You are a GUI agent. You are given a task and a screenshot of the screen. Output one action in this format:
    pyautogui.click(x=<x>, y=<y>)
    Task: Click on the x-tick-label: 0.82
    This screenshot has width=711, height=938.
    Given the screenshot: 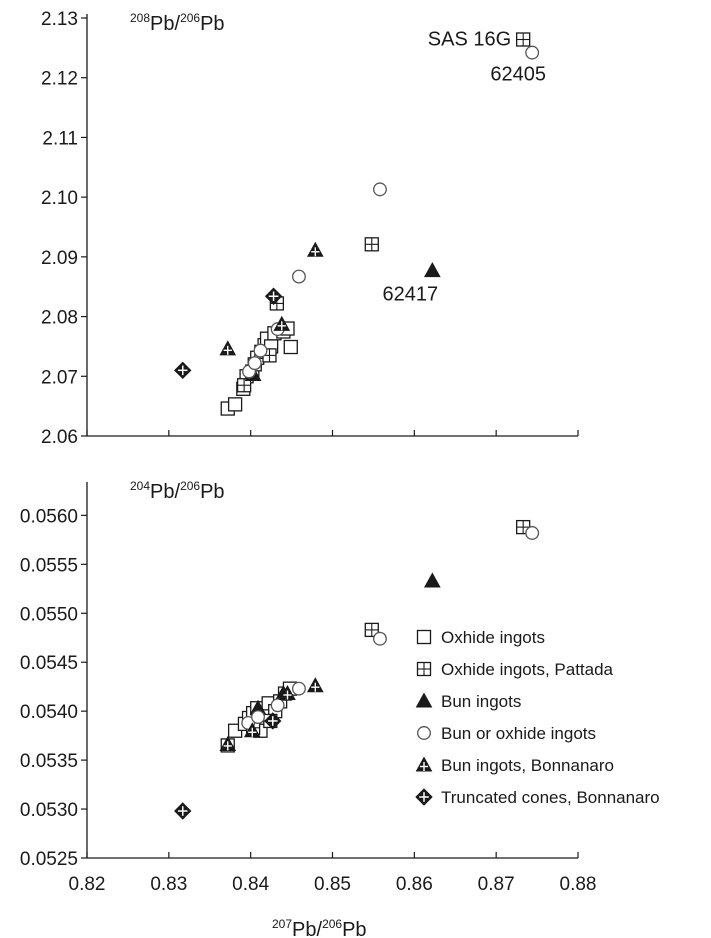 What is the action you would take?
    pyautogui.click(x=87, y=884)
    